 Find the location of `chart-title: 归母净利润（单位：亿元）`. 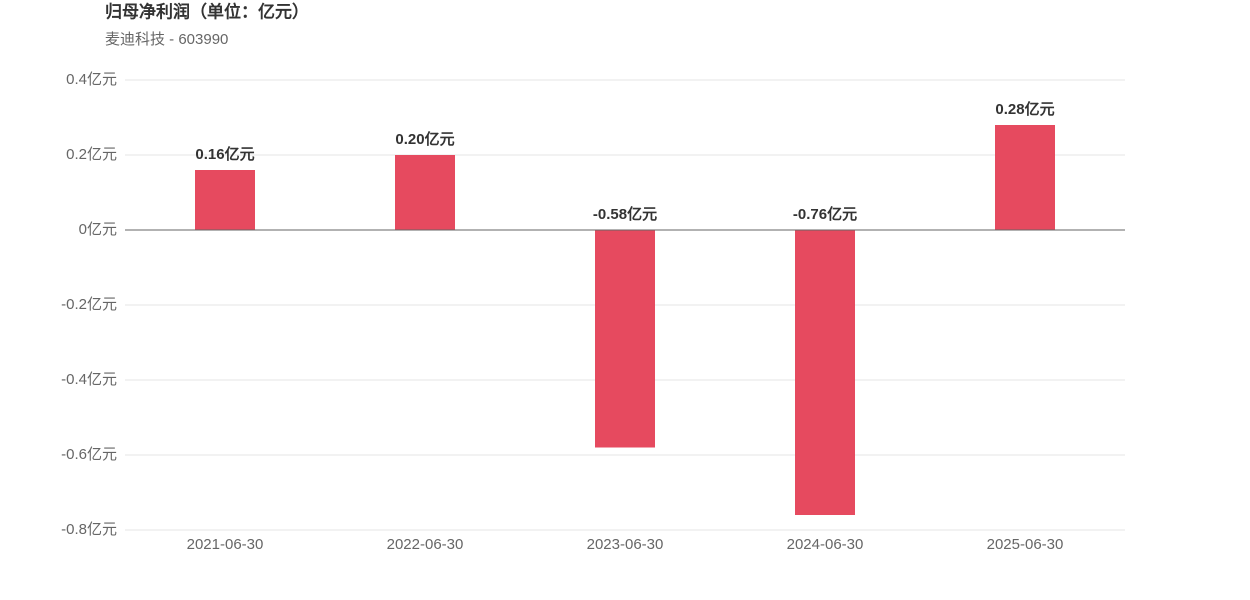

chart-title: 归母净利润（单位：亿元） is located at coordinates (207, 11).